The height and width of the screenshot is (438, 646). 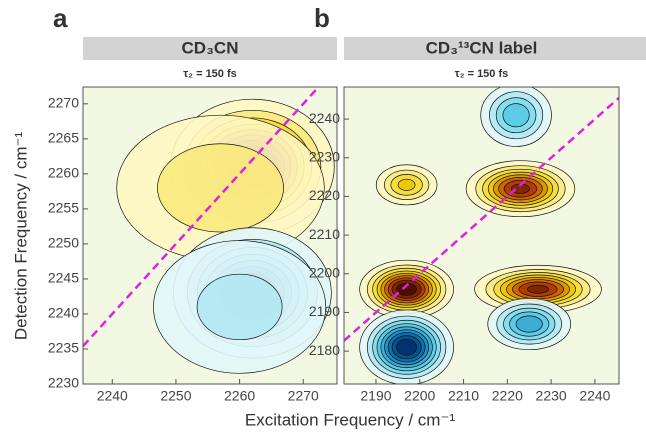 I want to click on panel-header: CD₃¹³CN label, so click(x=482, y=47).